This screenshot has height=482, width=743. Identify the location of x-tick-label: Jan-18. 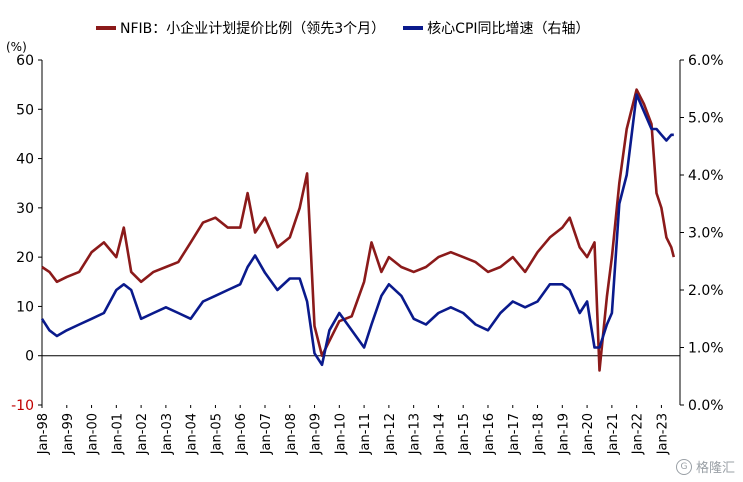
(539, 434).